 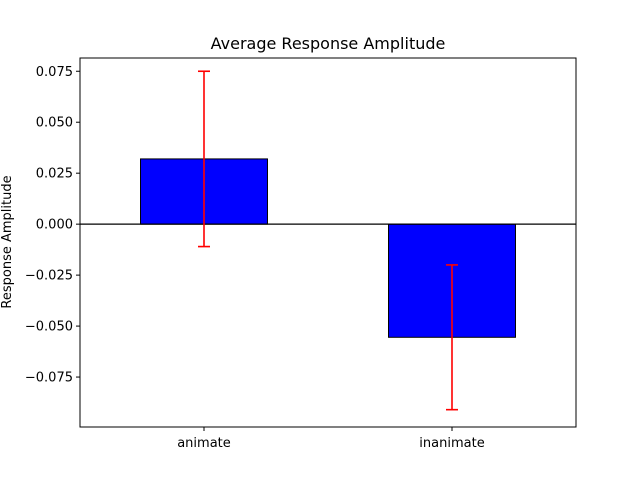 I want to click on y-tick-label: 0.050, so click(x=54, y=123).